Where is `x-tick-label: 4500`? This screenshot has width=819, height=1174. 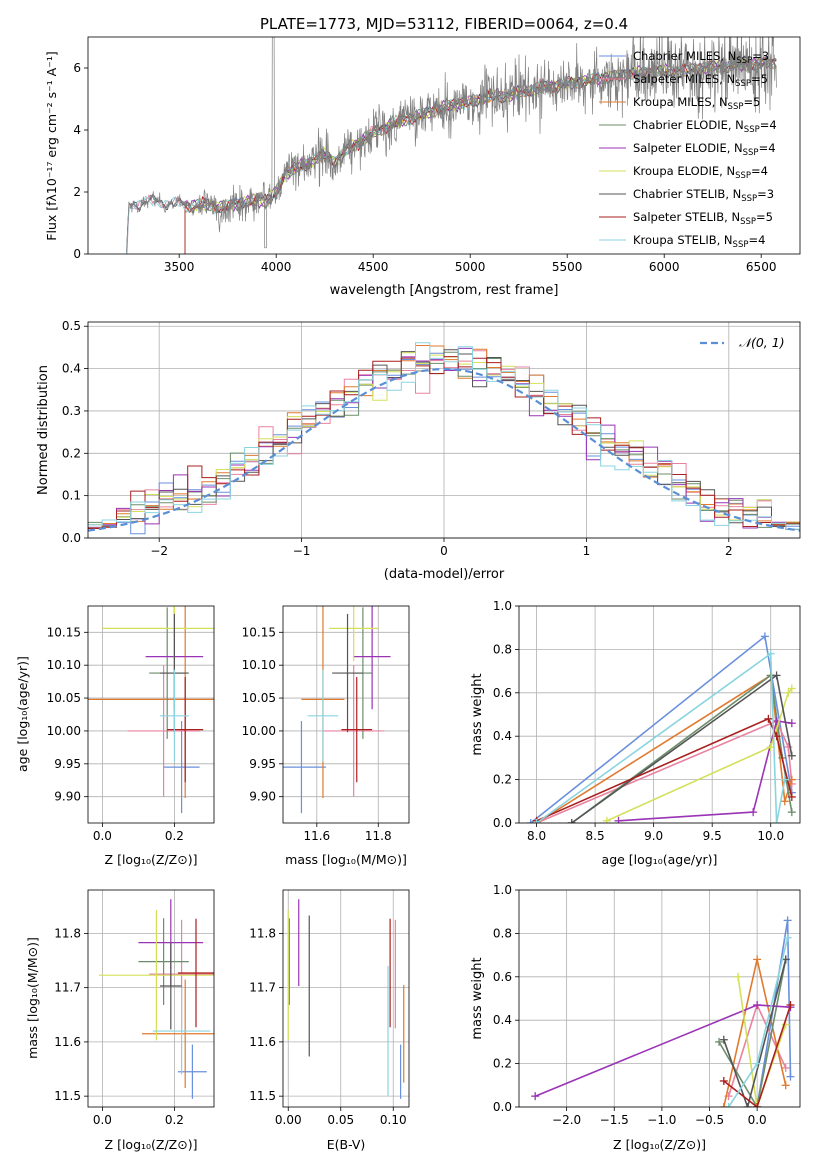 x-tick-label: 4500 is located at coordinates (373, 267).